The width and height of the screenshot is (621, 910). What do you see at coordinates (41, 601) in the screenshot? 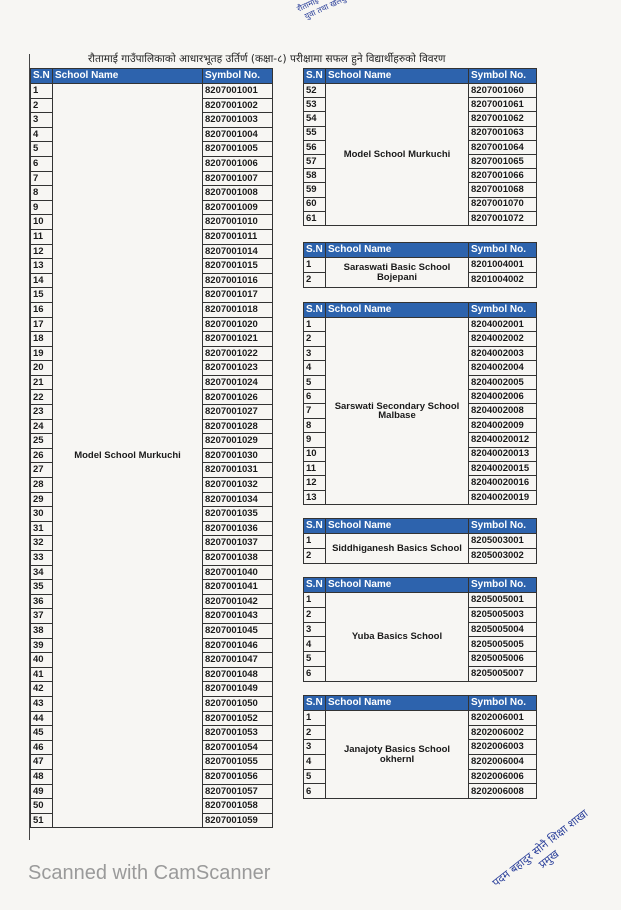
I see `serial-number: 36` at bounding box center [41, 601].